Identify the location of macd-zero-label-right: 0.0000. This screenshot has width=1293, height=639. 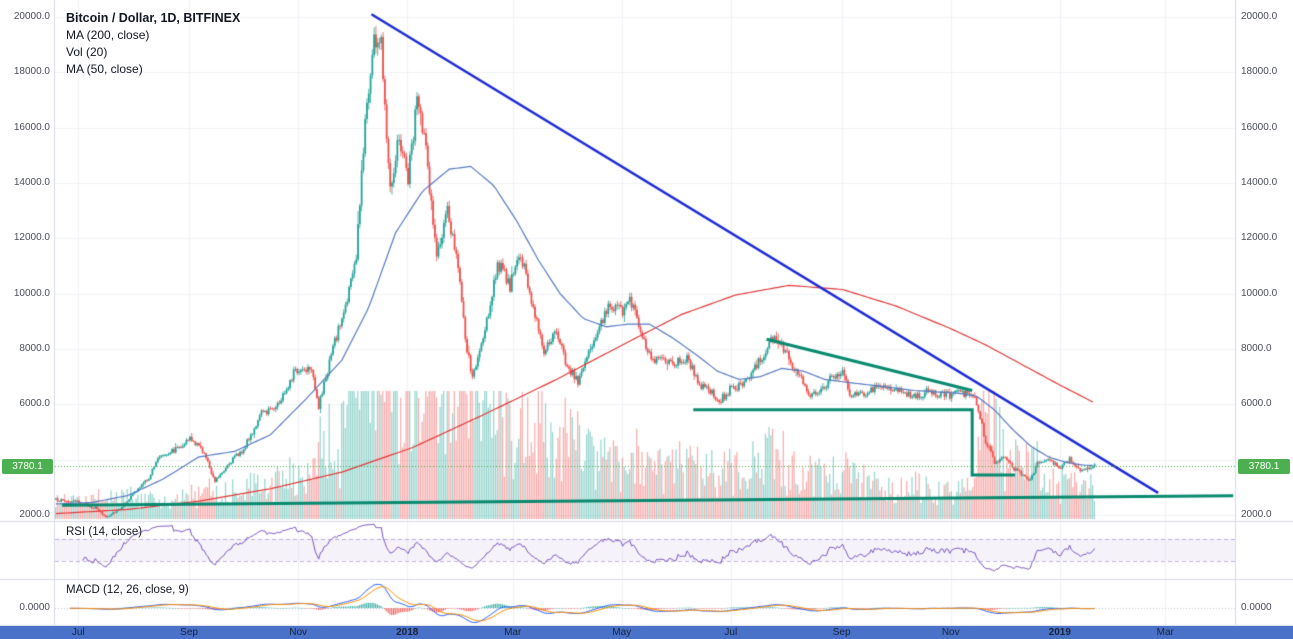
(1256, 608).